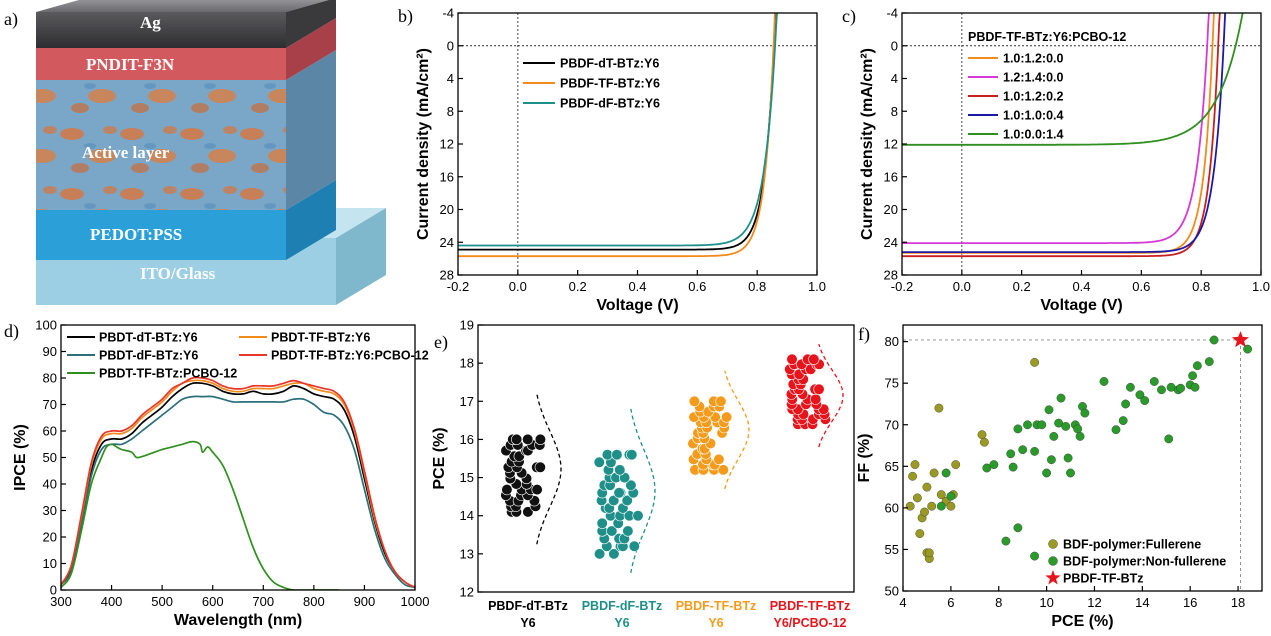  Describe the element at coordinates (136, 234) in the screenshot. I see `layer-label-pedot: PEDOT:PSS` at that location.